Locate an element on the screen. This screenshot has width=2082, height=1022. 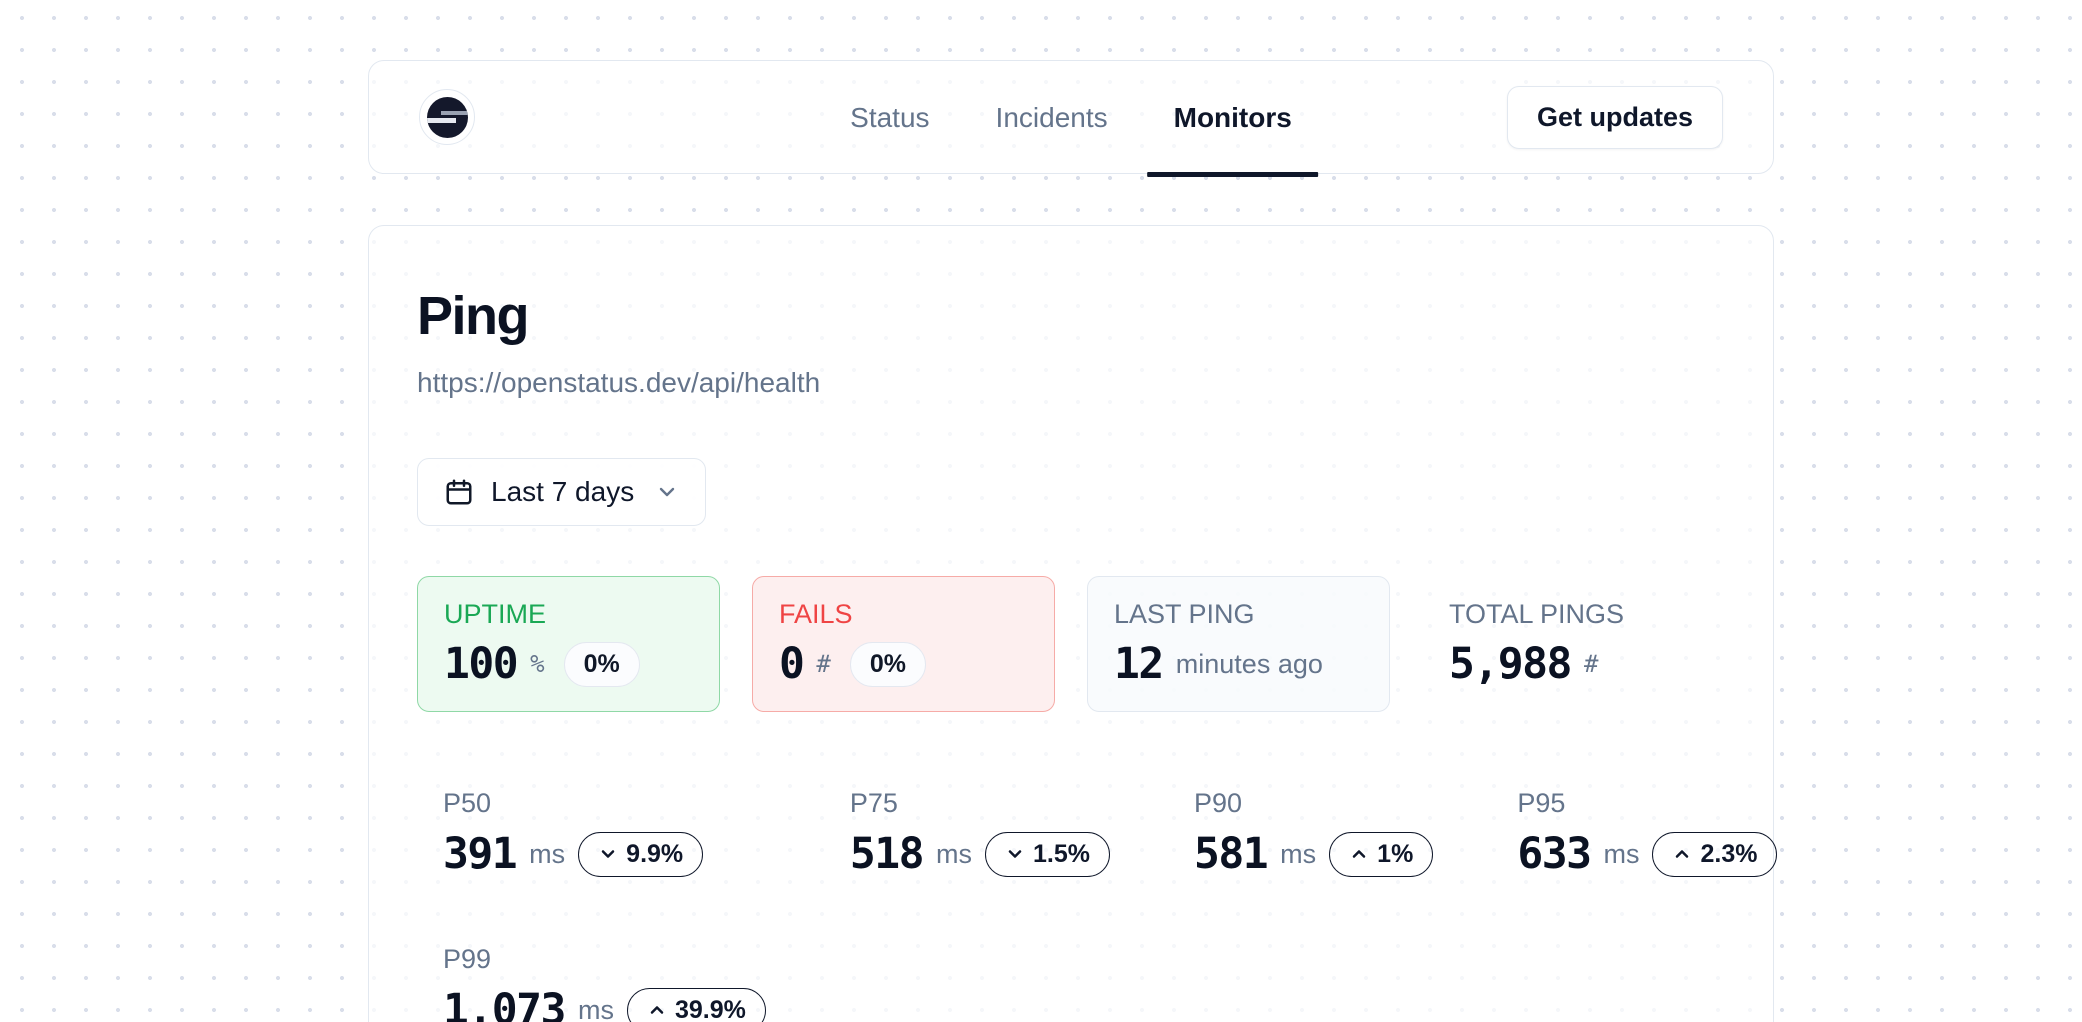
percentile-cell: P90 581 ms 1% is located at coordinates (1313, 834).